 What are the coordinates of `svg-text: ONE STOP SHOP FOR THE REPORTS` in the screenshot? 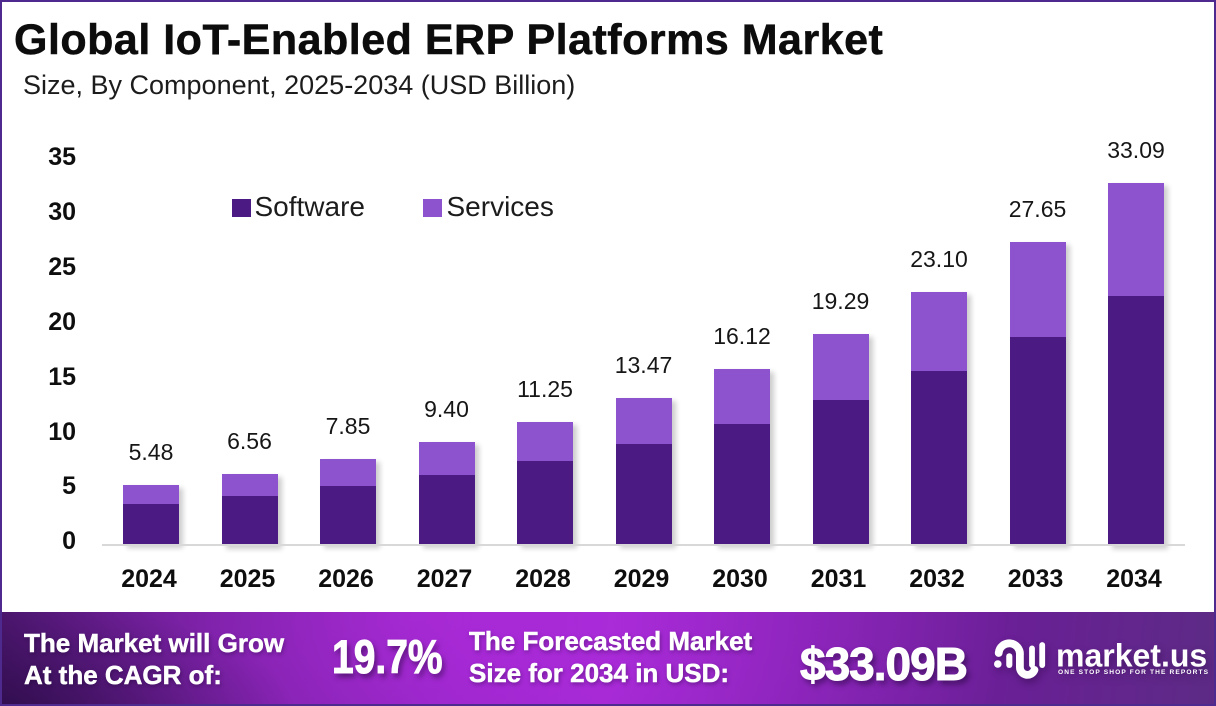 It's located at (1133, 672).